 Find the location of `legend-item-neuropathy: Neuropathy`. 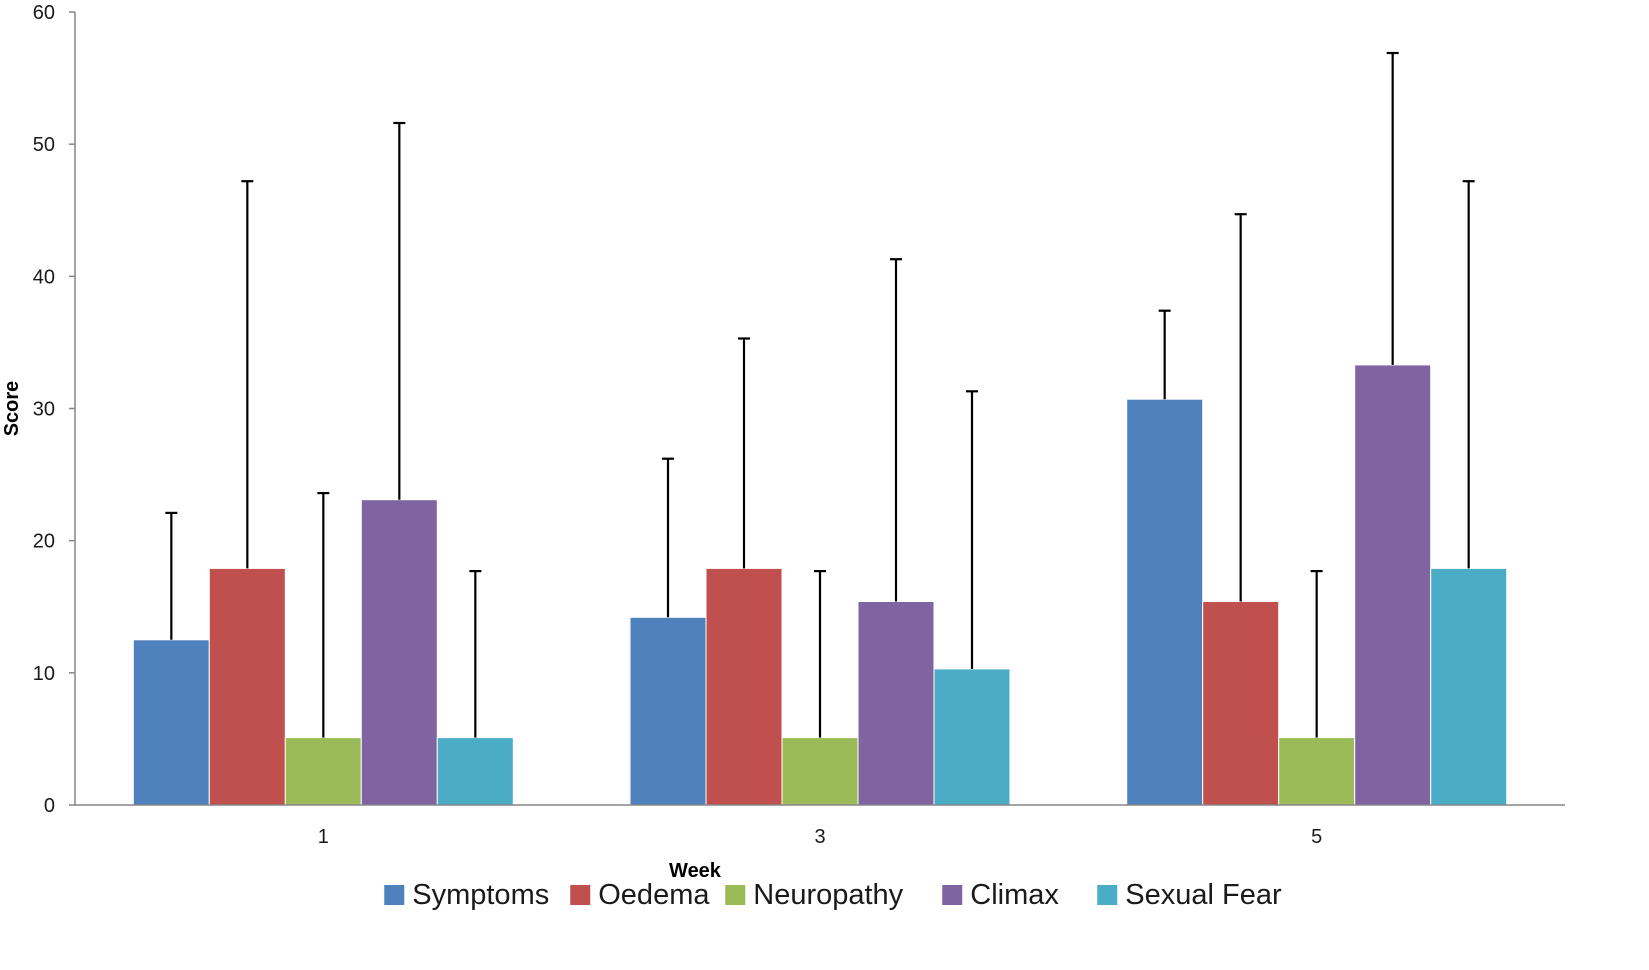

legend-item-neuropathy: Neuropathy is located at coordinates (814, 895).